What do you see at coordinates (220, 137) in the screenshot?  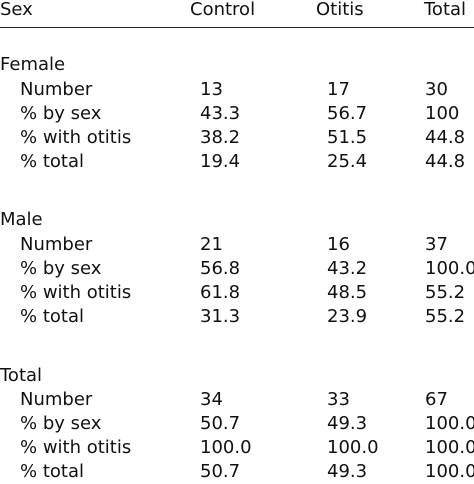 I see `cell: 38.2` at bounding box center [220, 137].